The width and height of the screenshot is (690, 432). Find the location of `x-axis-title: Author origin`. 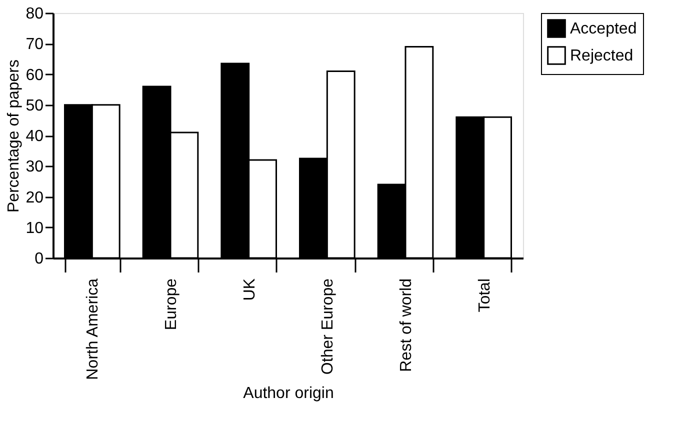

x-axis-title: Author origin is located at coordinates (288, 393).